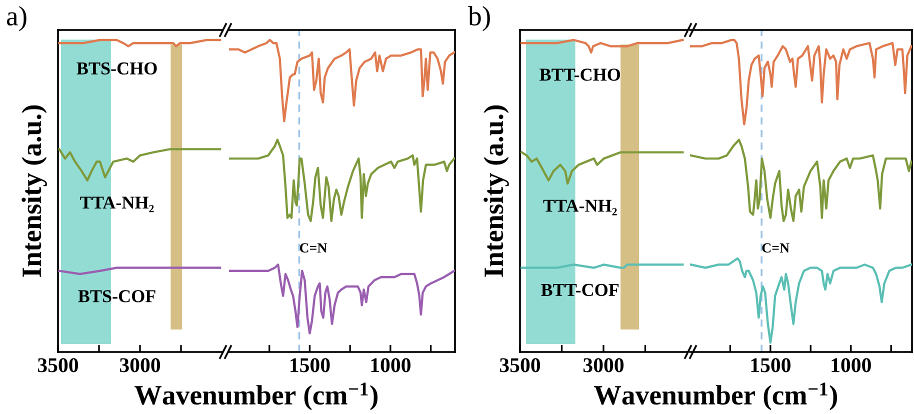 The image size is (914, 414). I want to click on series-label: BTS-COF, so click(117, 296).